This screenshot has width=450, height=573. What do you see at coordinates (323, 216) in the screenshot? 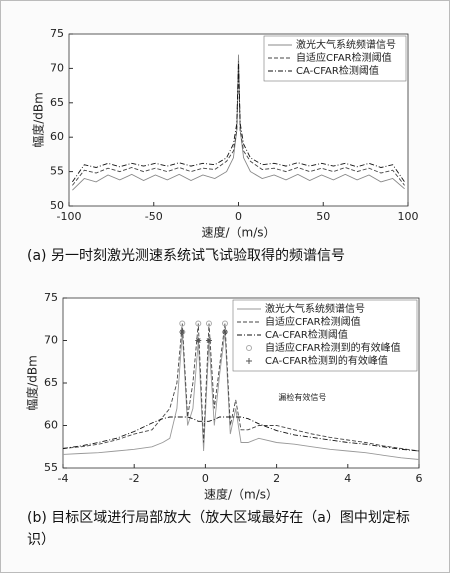
I see `x-tick-label: 50` at bounding box center [323, 216].